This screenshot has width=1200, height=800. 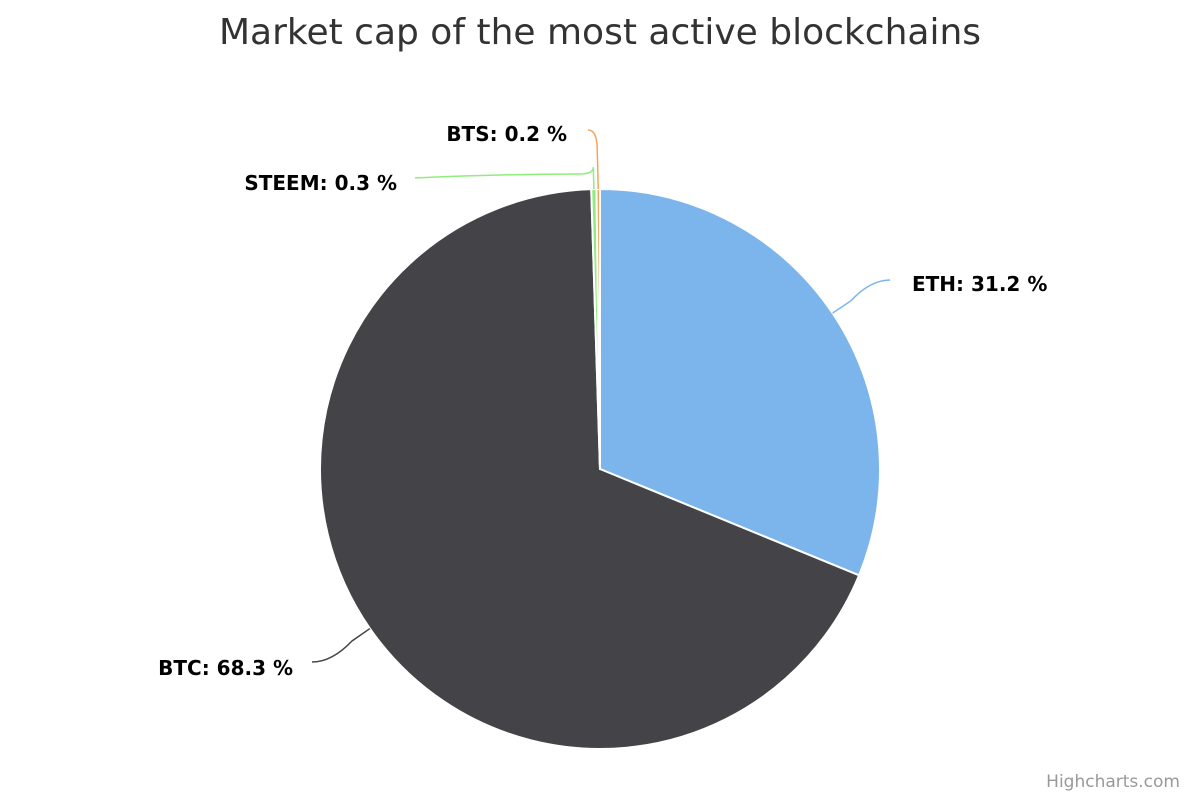 I want to click on data-label-eth: ETH: 31.2 %, so click(x=979, y=284).